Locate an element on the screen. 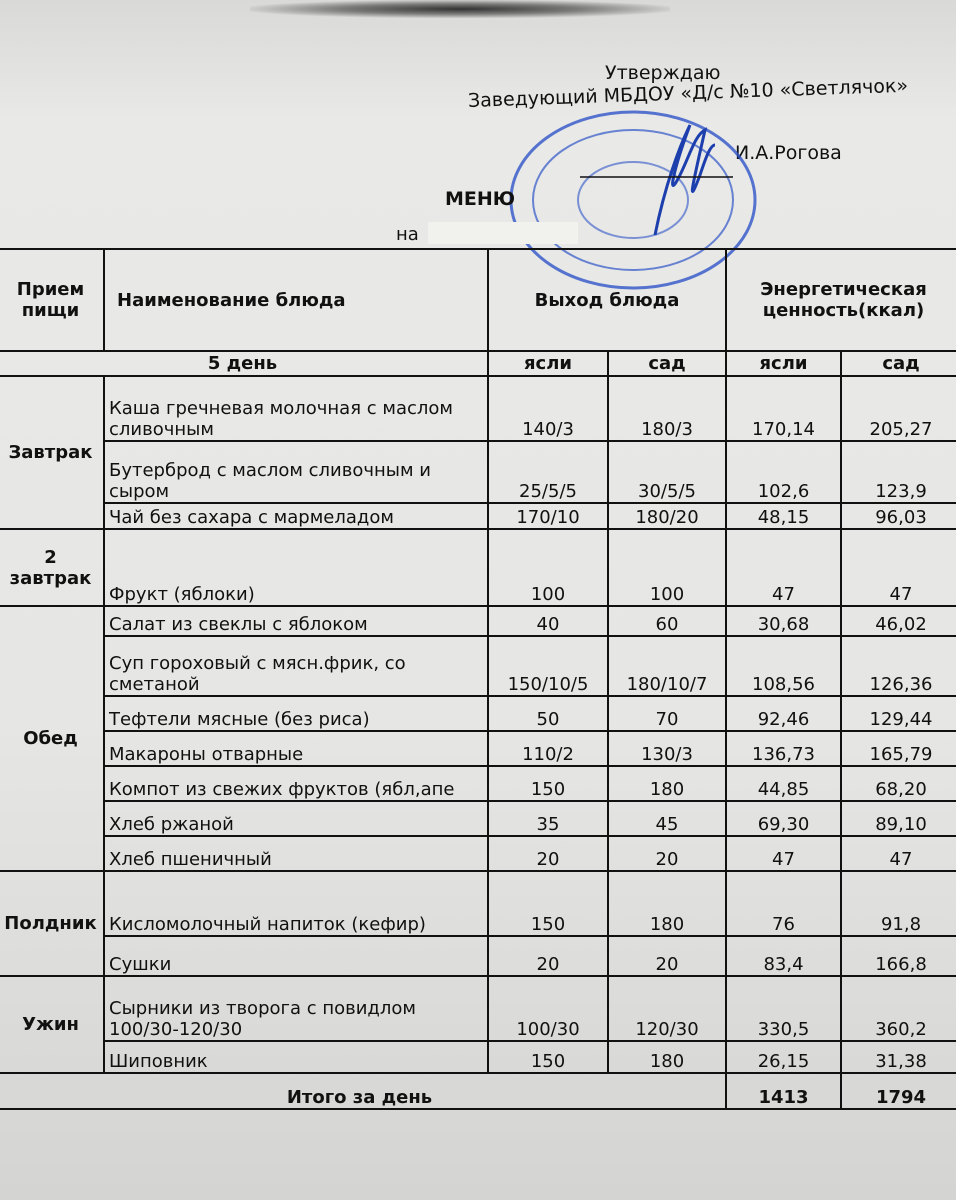  dish-name: Компот из свежих фруктов (ябл,апе is located at coordinates (296, 783).